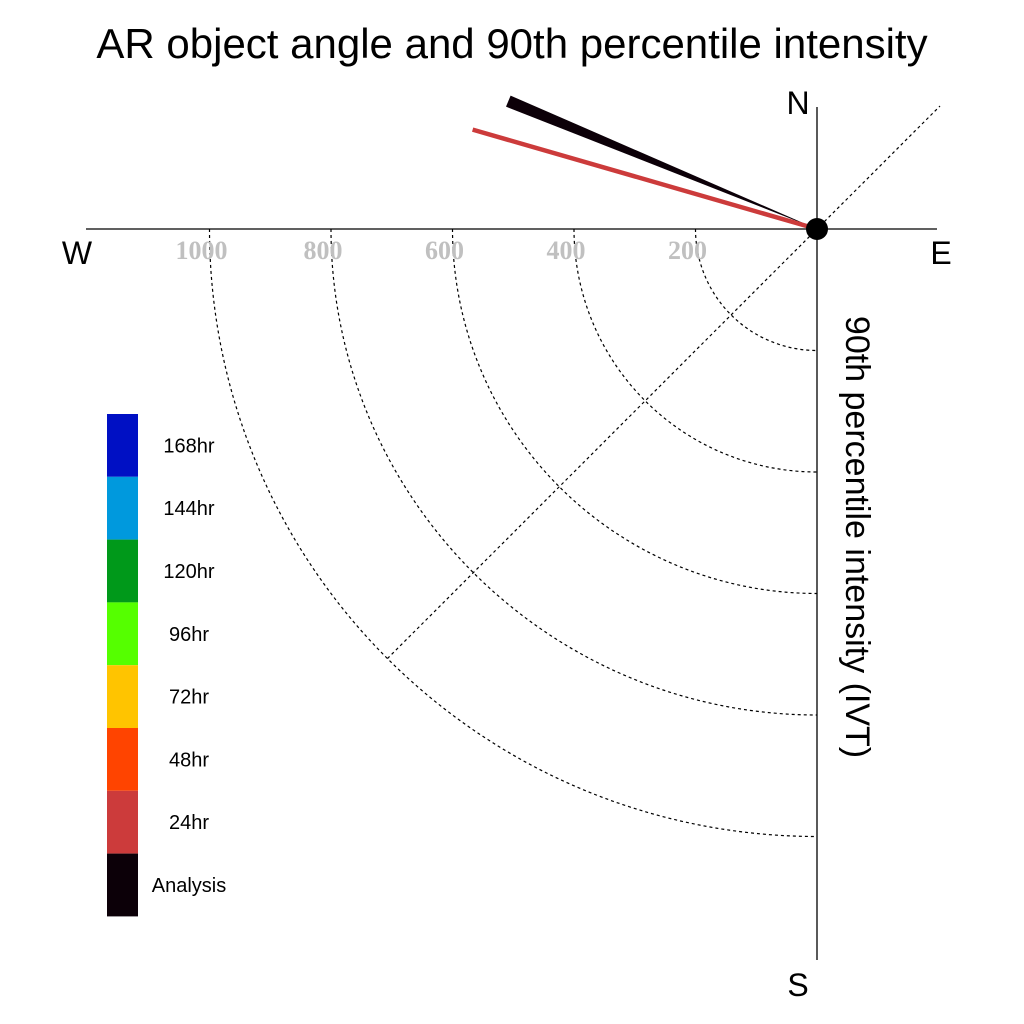 The width and height of the screenshot is (1024, 1024). What do you see at coordinates (188, 572) in the screenshot?
I see `legend-label-120hr: 120hr` at bounding box center [188, 572].